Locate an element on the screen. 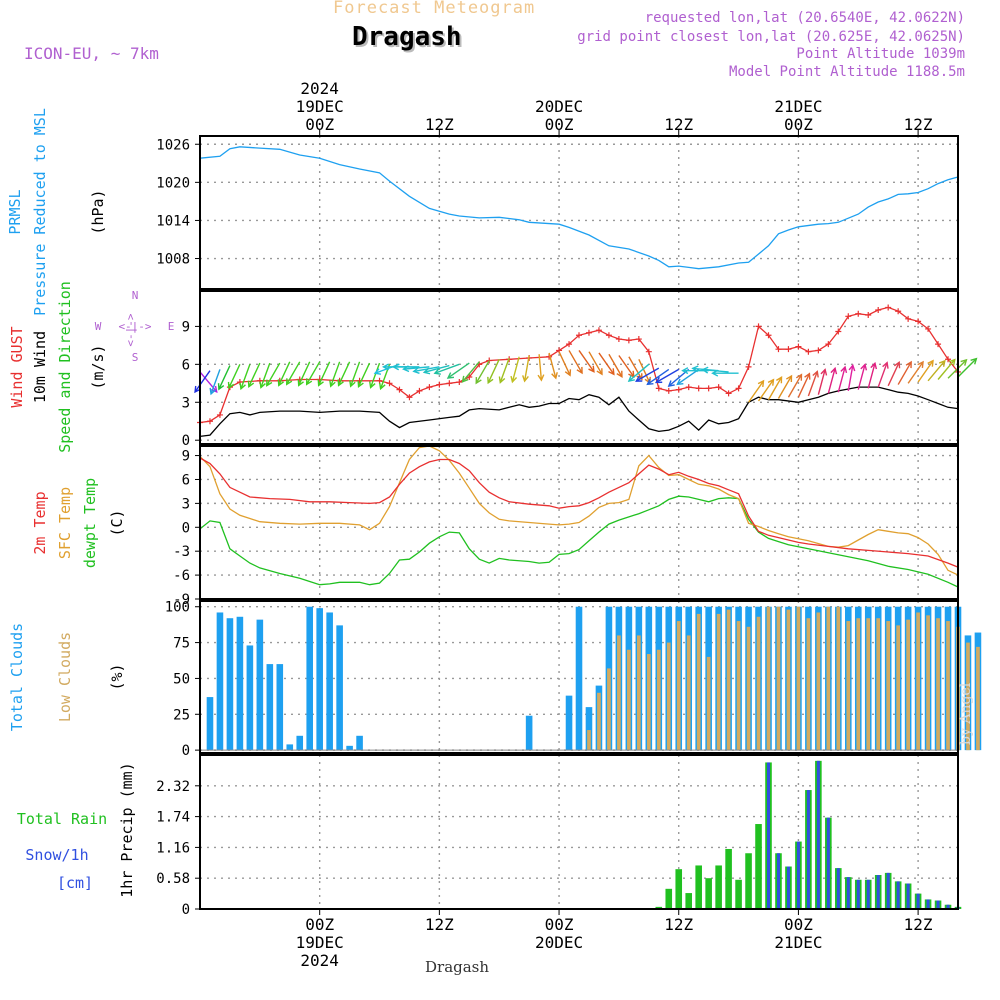 The image size is (1000, 1000). wind-ylabel-dir: Speed and Direction is located at coordinates (65, 367).